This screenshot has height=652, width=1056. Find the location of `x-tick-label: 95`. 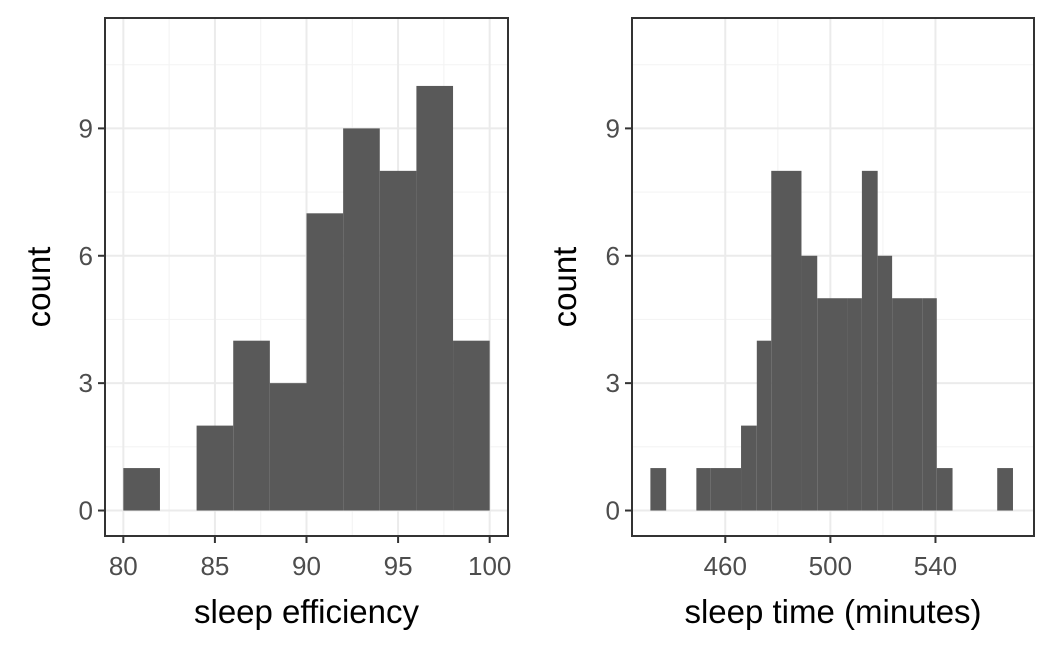

x-tick-label: 95 is located at coordinates (398, 566).